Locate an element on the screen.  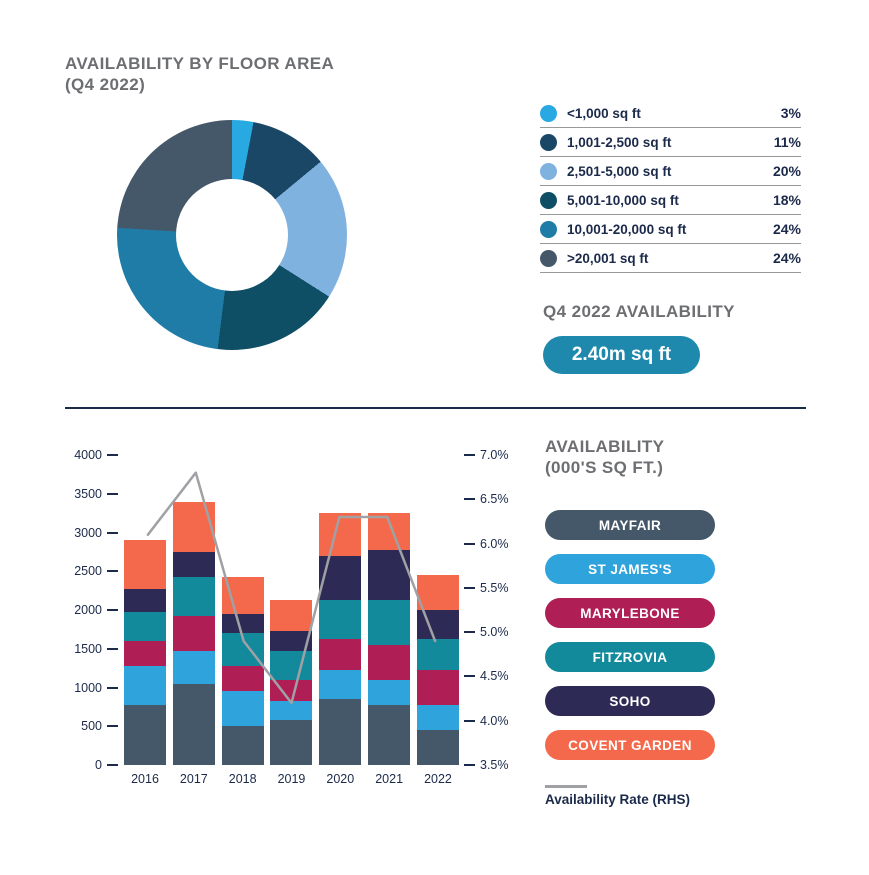
left-axis-tick: 3000 is located at coordinates (96, 533).